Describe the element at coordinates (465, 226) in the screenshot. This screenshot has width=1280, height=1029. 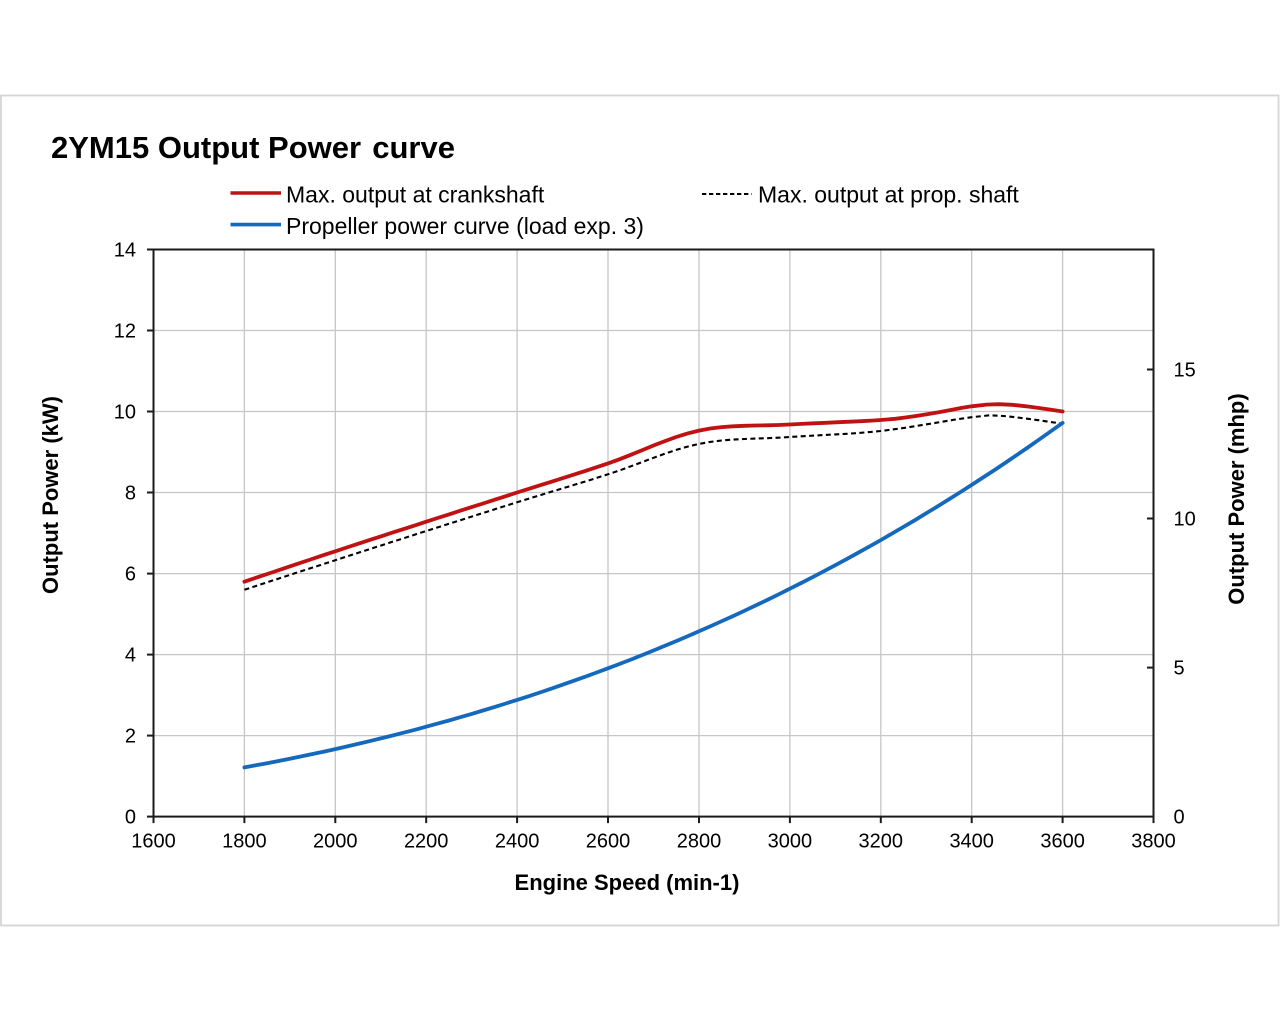
I see `svg-text:Propeller power curve (load ex: Propeller power curve (load exp. 3)` at that location.